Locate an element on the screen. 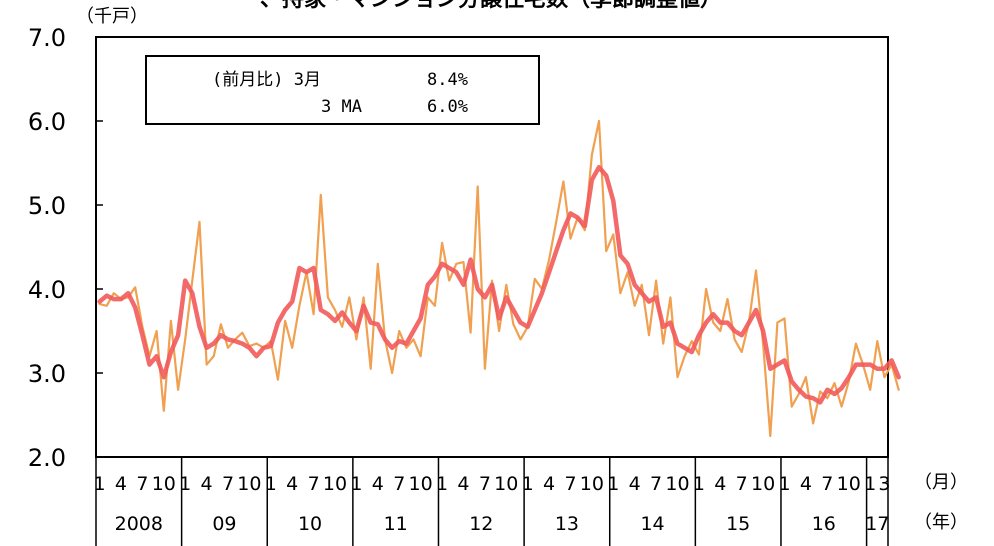 This screenshot has height=546, width=994. year-label: 14 is located at coordinates (652, 524).